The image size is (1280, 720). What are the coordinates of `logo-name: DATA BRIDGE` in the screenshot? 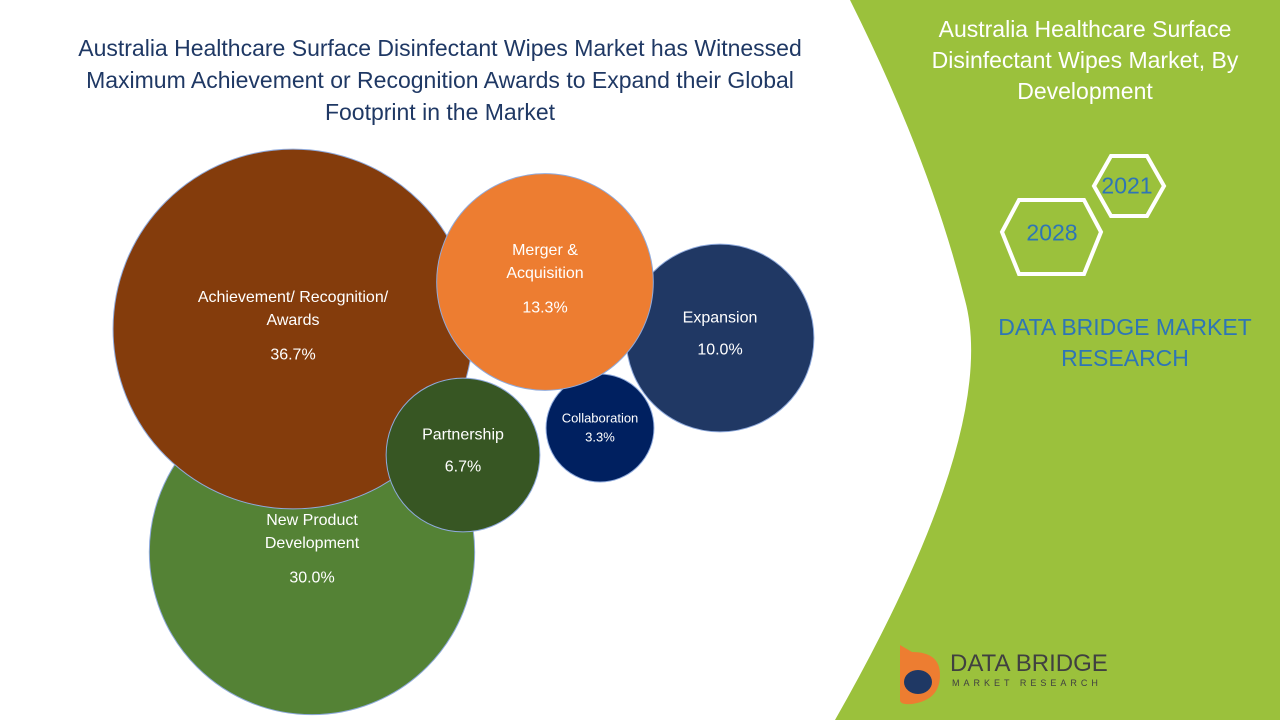 It's located at (1029, 663).